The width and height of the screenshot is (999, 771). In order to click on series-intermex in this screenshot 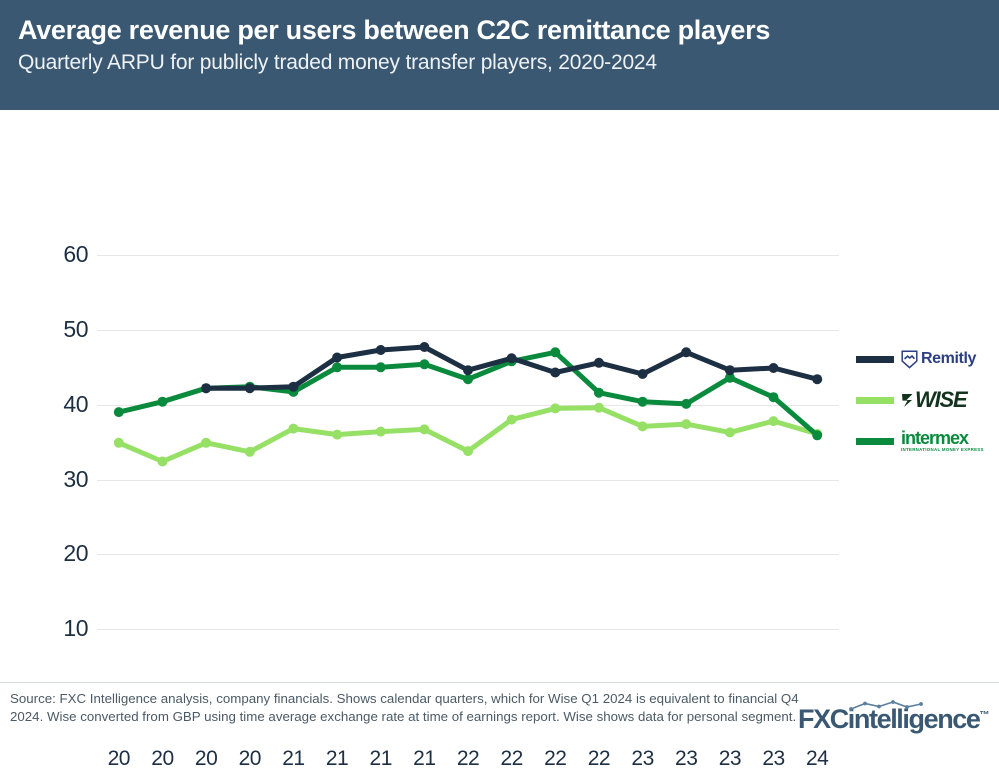, I will do `click(468, 394)`.